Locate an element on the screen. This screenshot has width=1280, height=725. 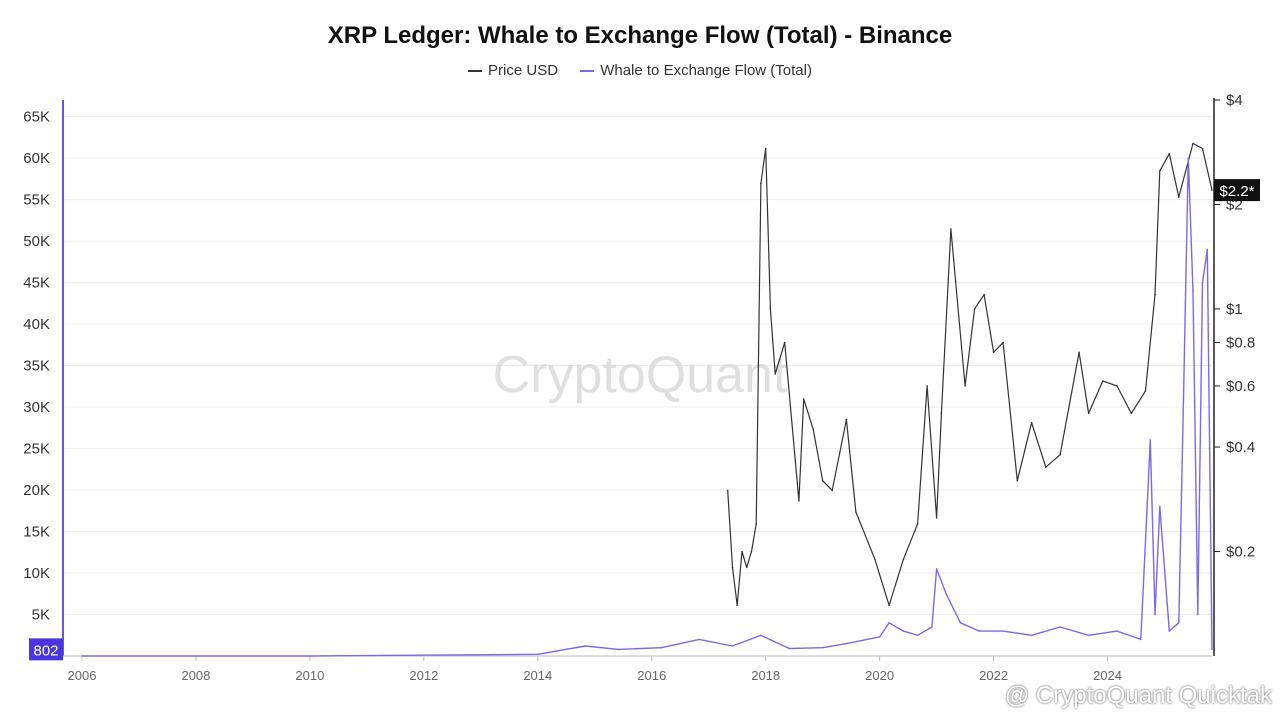
left-tick-label: 35K is located at coordinates (36, 366).